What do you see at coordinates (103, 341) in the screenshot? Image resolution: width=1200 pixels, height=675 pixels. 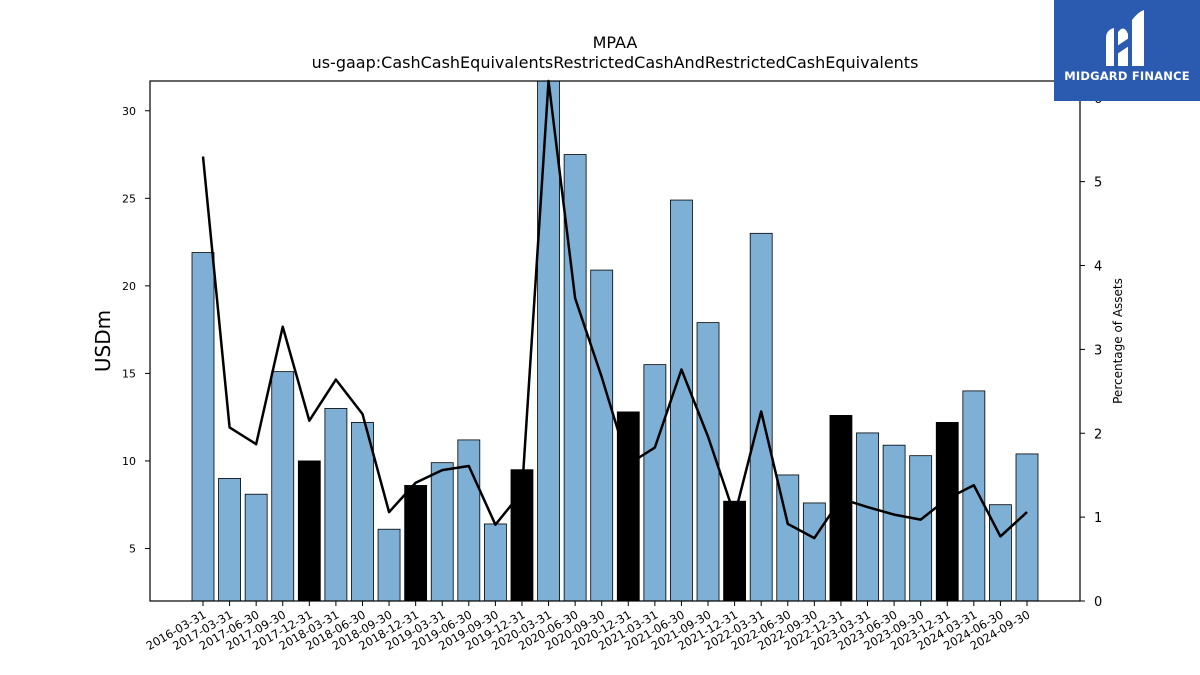 I see `y-axis-label: USDm` at bounding box center [103, 341].